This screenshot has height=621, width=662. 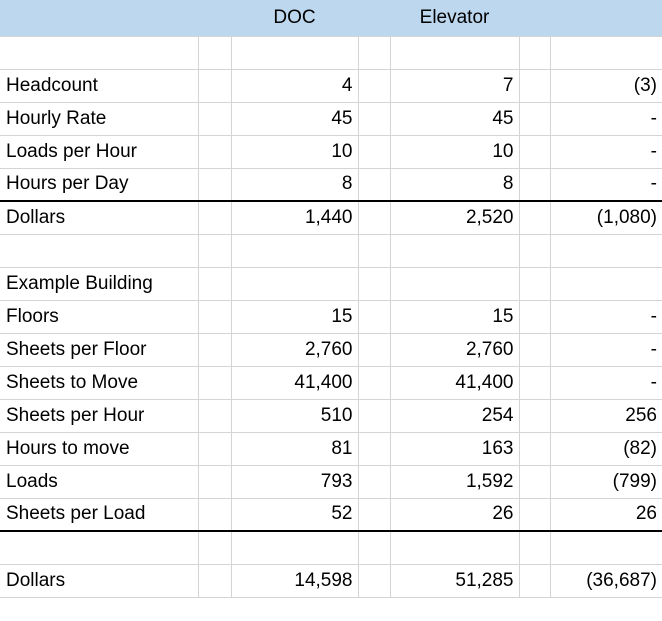 What do you see at coordinates (454, 349) in the screenshot?
I see `elevator-value: 2,760` at bounding box center [454, 349].